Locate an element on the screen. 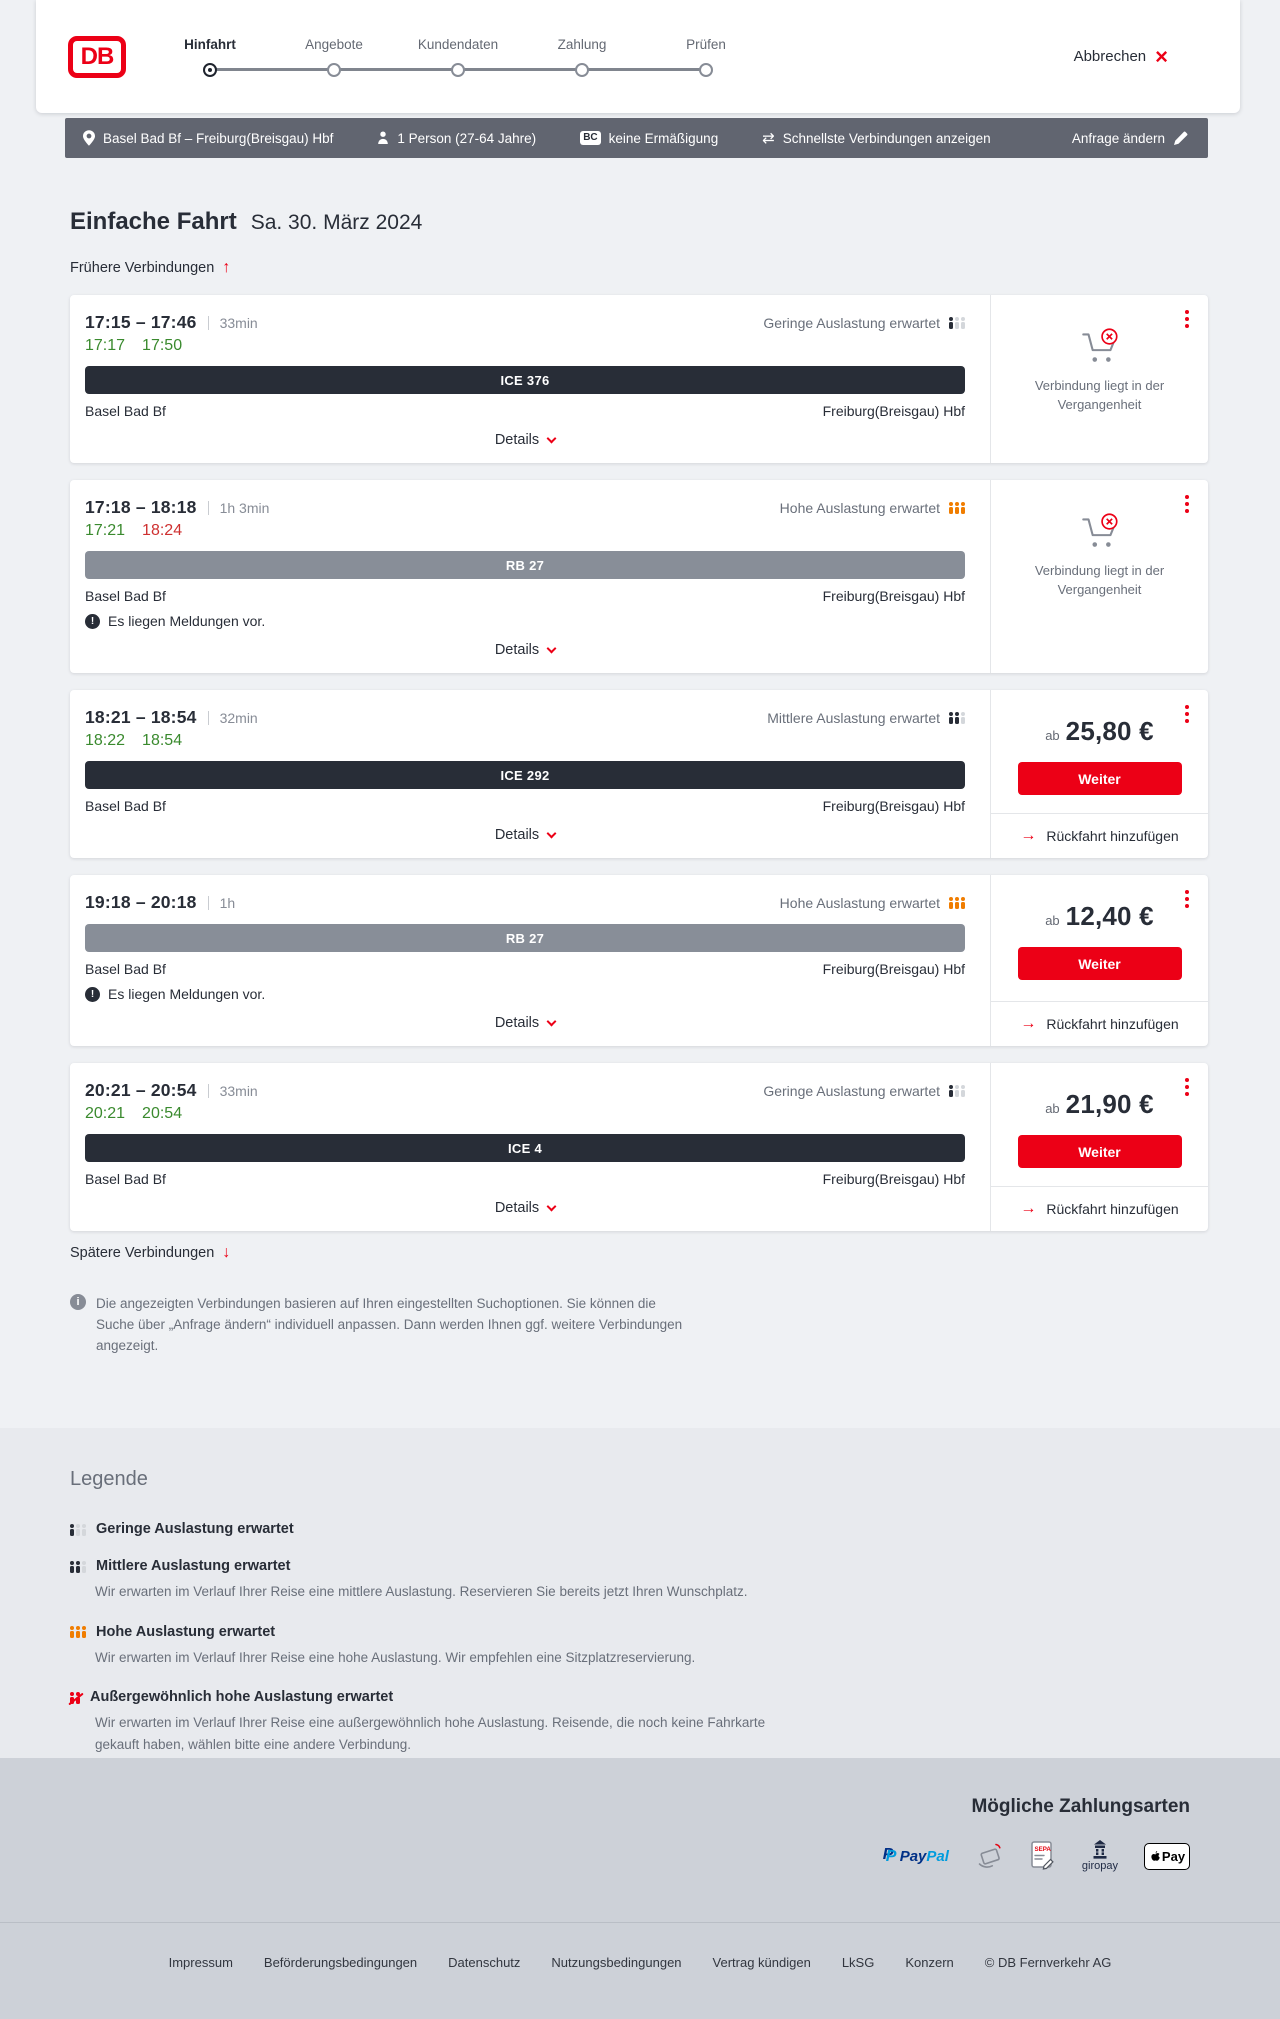 The height and width of the screenshot is (2019, 1280). legend-item-label: Mittlere Auslastung erwartet is located at coordinates (193, 1566).